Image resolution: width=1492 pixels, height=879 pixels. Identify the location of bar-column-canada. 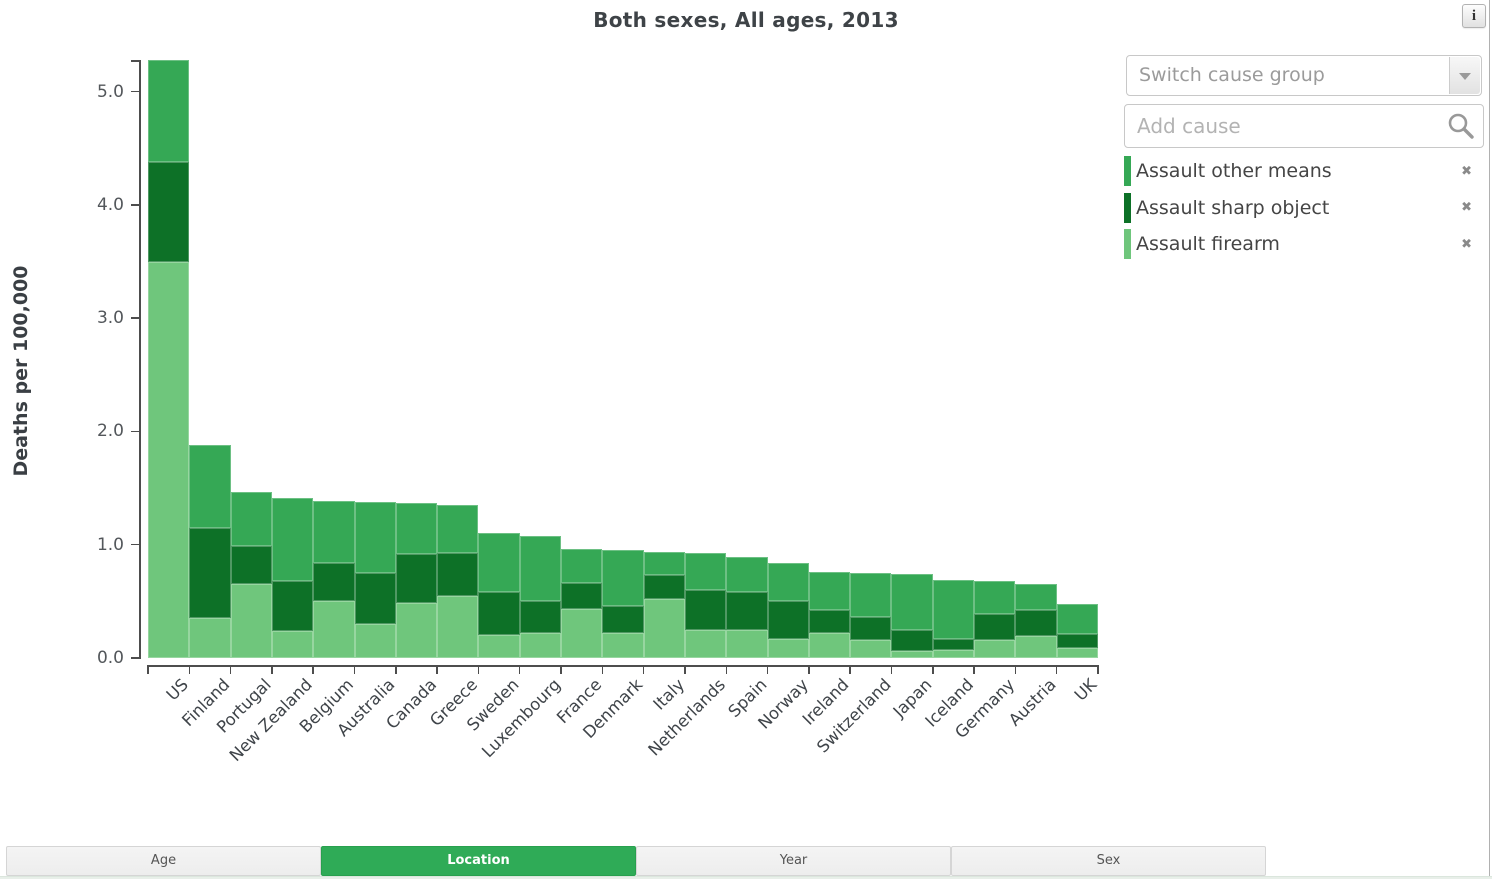
(416, 580).